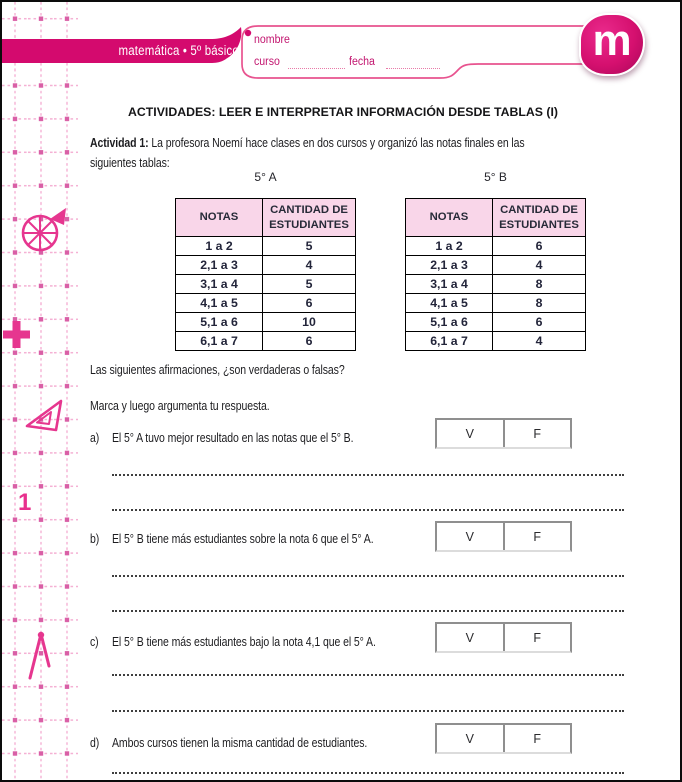 The width and height of the screenshot is (682, 782). What do you see at coordinates (95, 438) in the screenshot?
I see `question-a-label: a)` at bounding box center [95, 438].